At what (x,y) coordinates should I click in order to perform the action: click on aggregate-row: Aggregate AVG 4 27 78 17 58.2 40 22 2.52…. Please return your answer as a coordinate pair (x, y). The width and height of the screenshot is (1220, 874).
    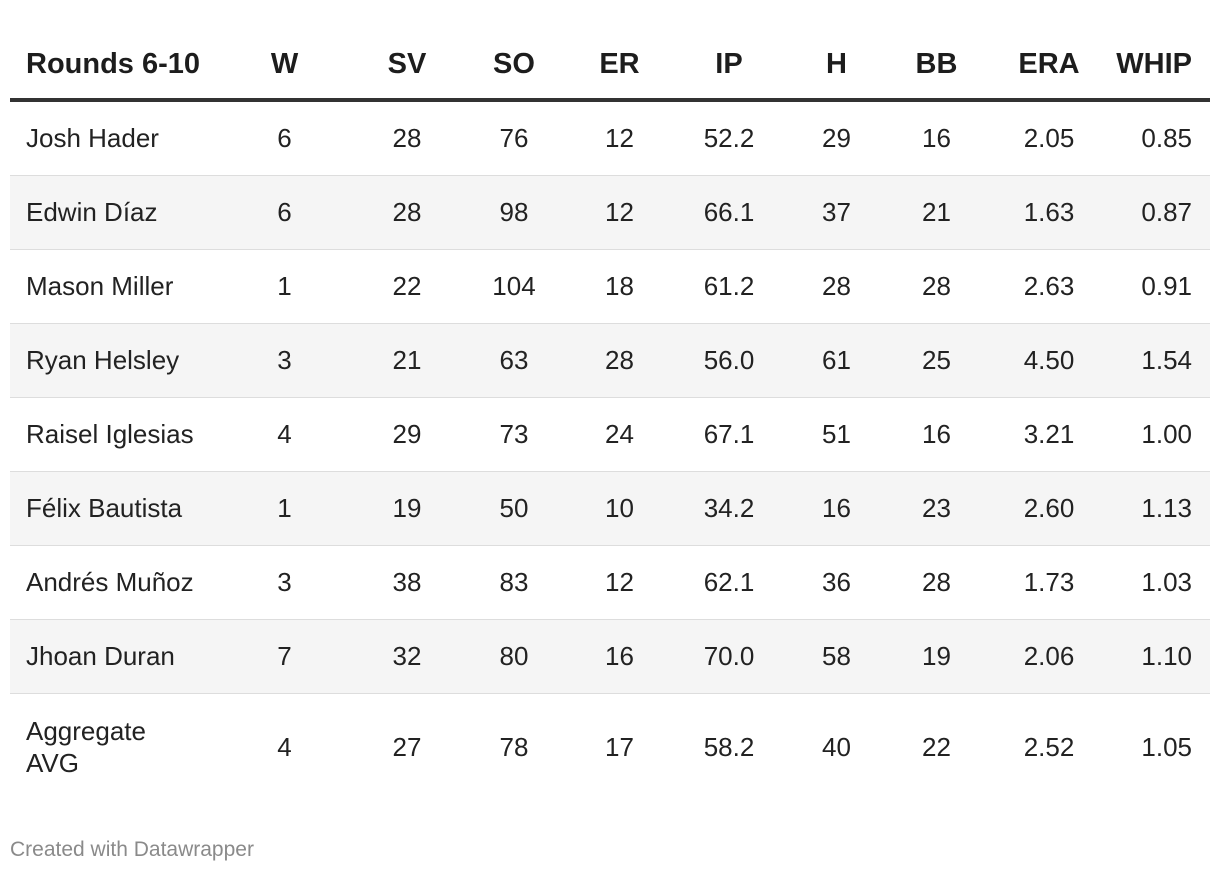
    Looking at the image, I should click on (610, 746).